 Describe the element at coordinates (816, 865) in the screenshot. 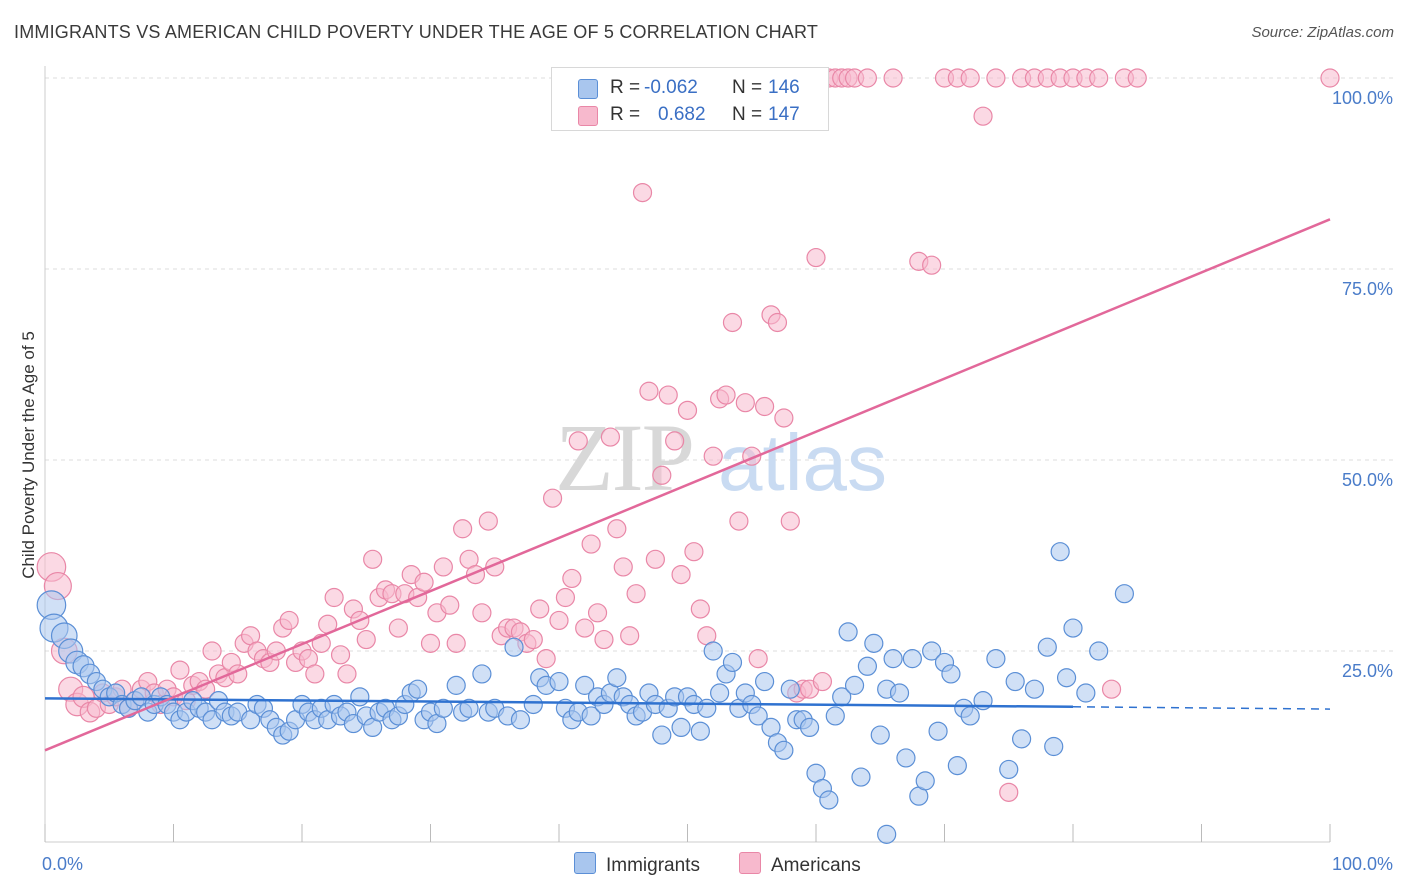

I see `americans-legend-label: Americans` at that location.